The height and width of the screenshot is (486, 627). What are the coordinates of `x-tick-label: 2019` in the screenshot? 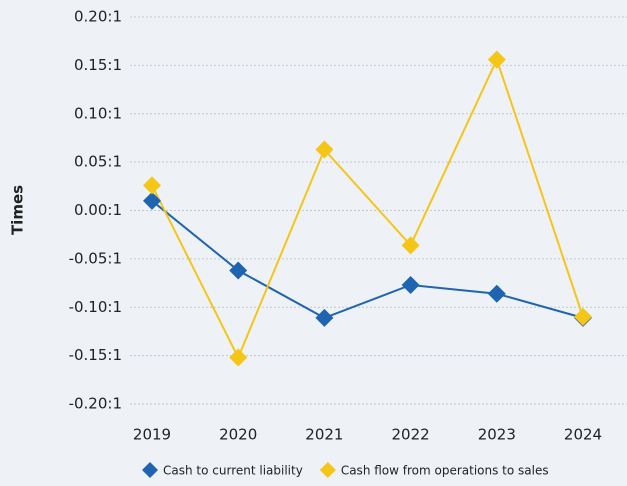 It's located at (152, 435).